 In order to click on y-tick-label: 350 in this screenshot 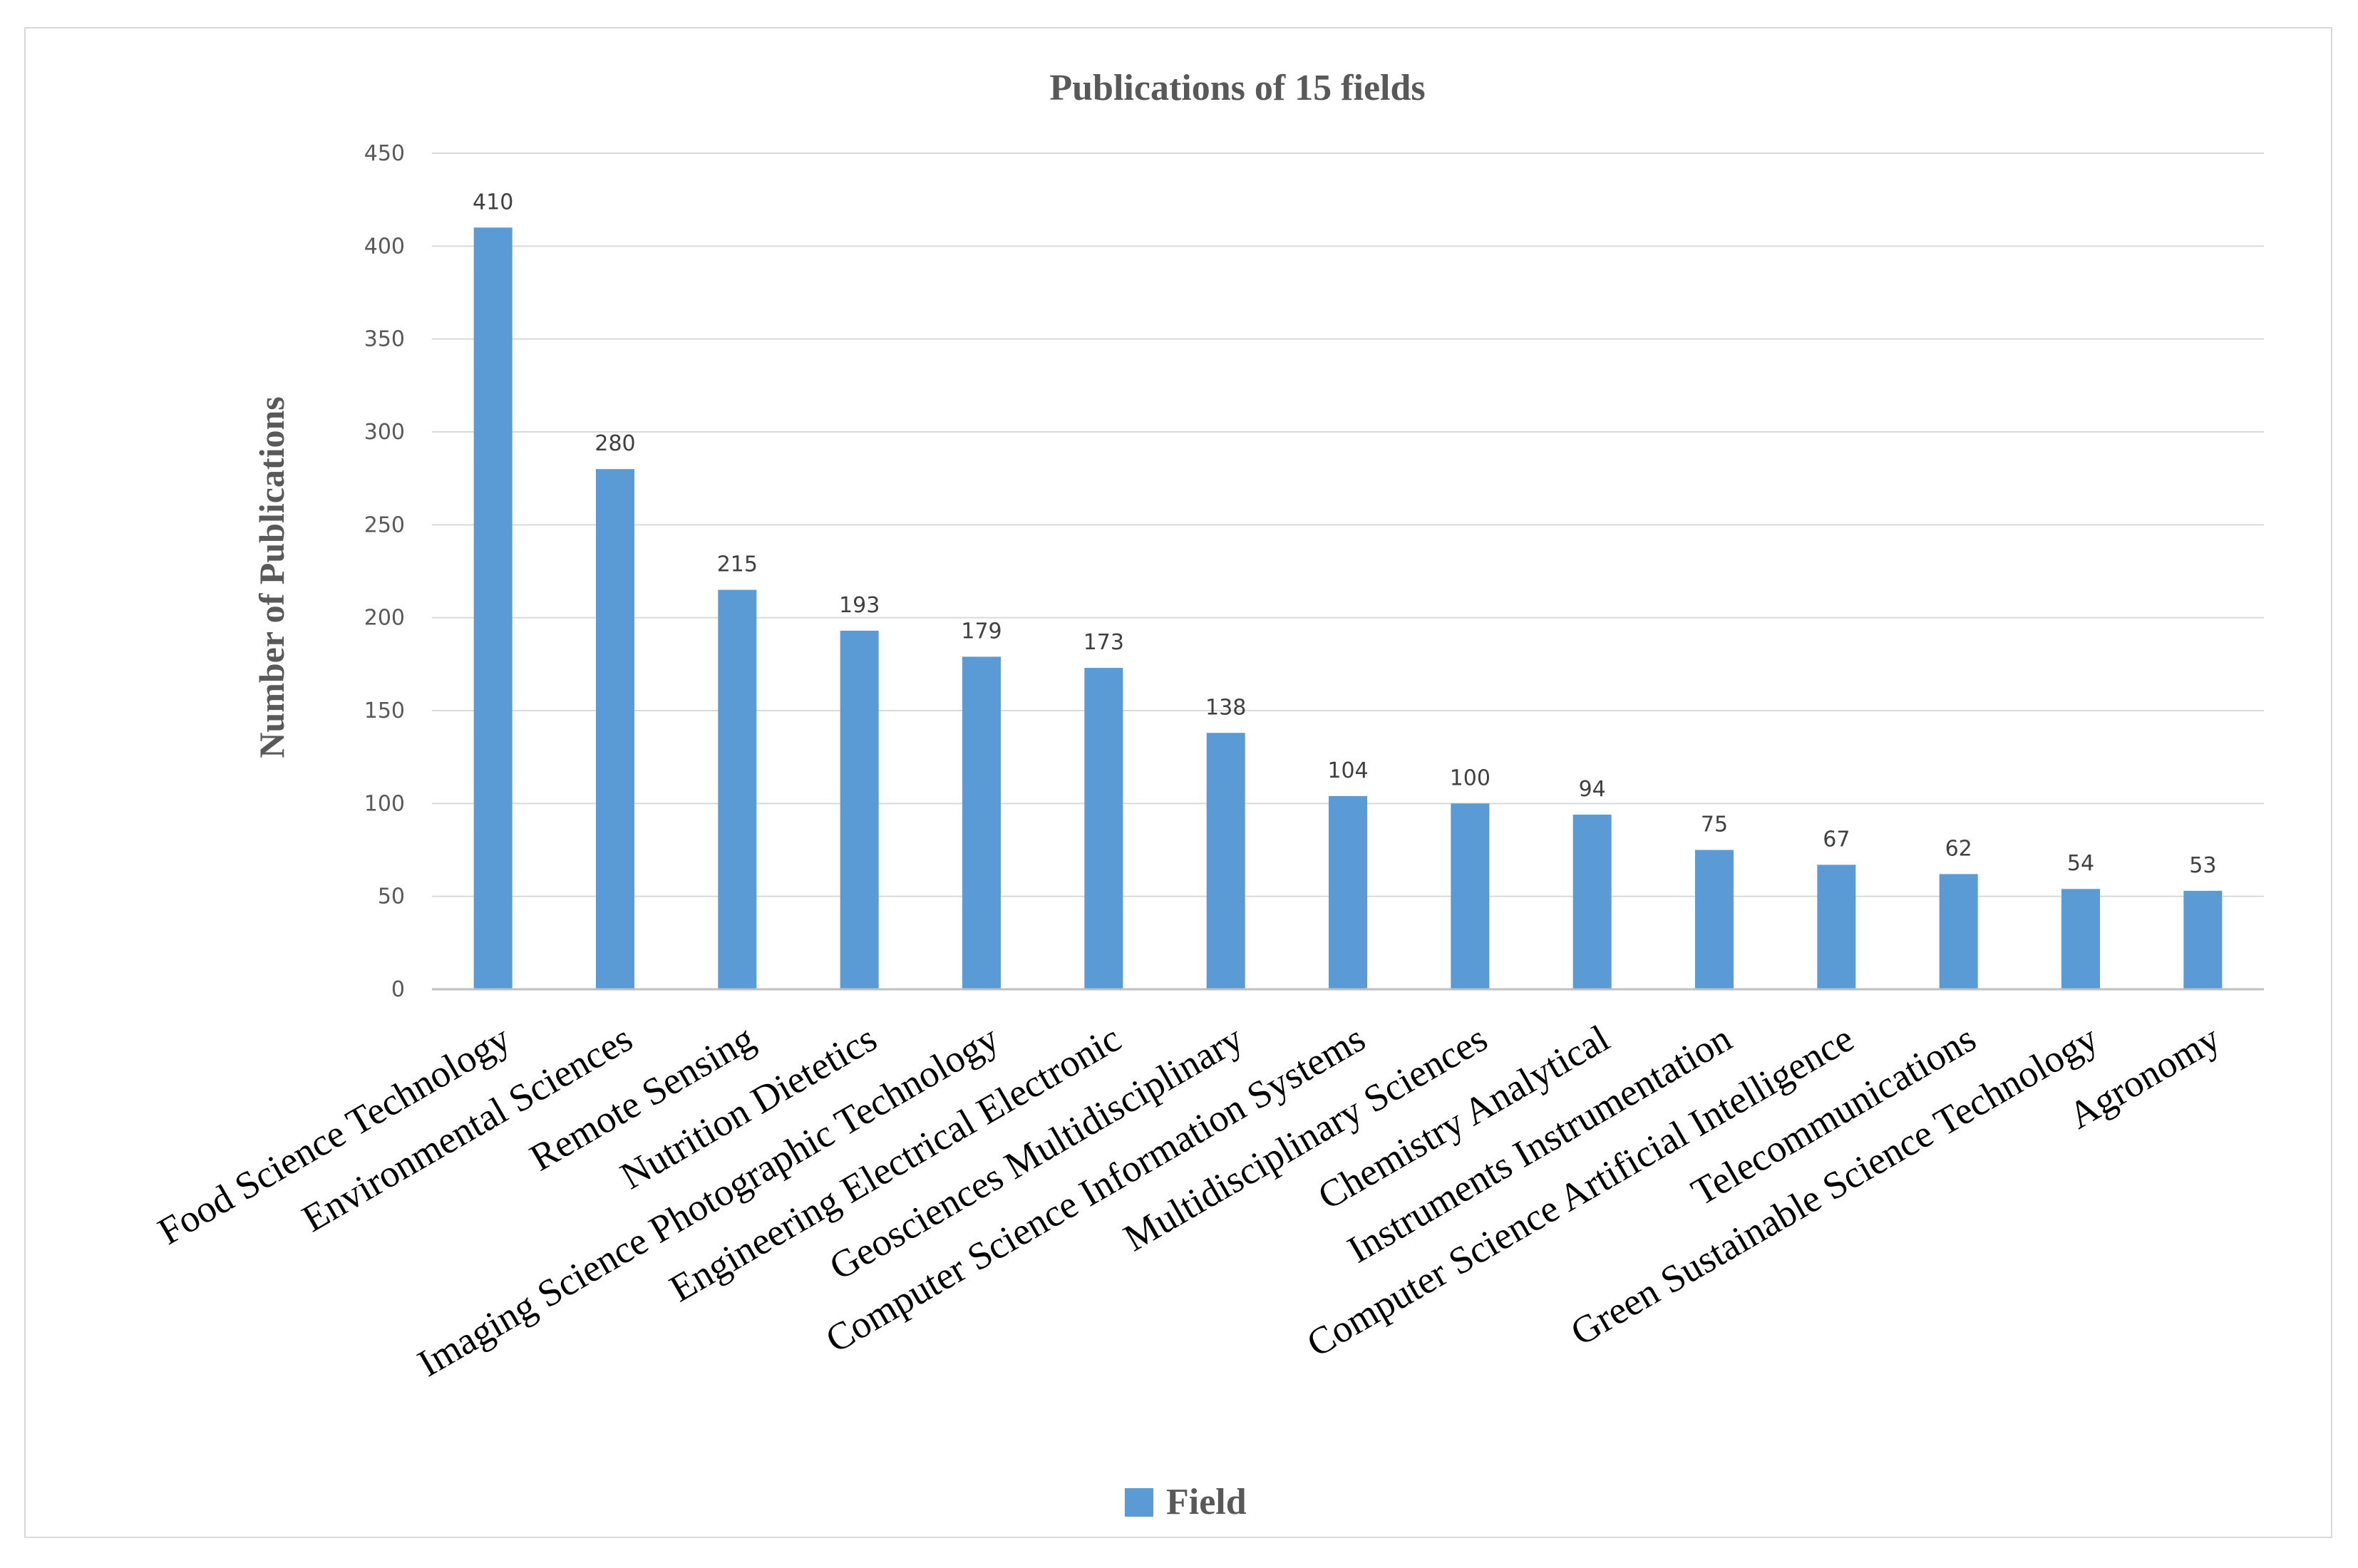, I will do `click(384, 339)`.